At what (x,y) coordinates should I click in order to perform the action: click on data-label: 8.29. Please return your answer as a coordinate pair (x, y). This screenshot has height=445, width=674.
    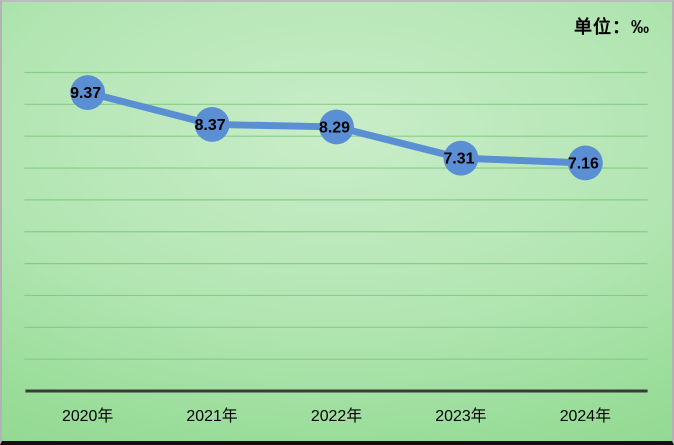
    Looking at the image, I should click on (334, 127).